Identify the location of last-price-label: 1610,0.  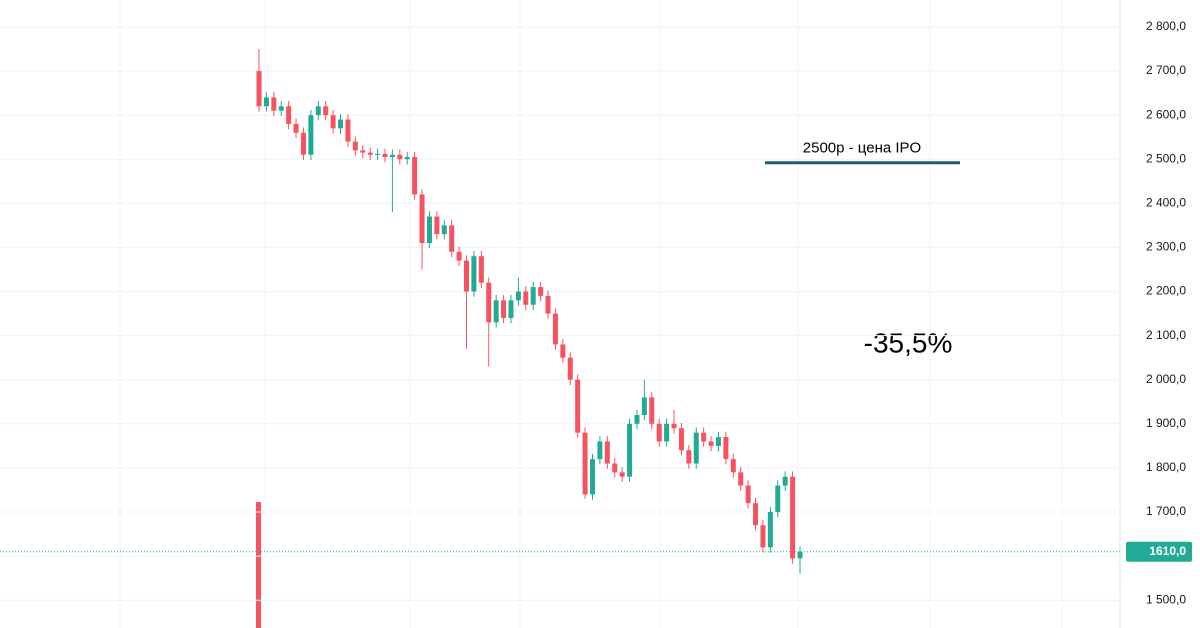
(1167, 551).